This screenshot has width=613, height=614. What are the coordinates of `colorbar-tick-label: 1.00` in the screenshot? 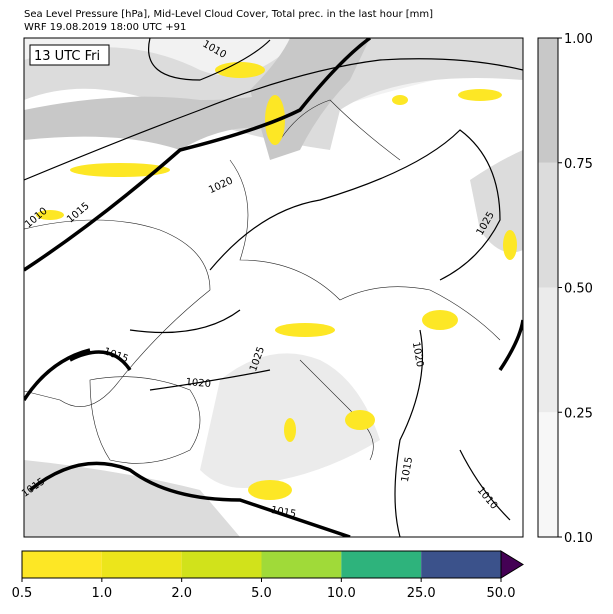 It's located at (578, 39).